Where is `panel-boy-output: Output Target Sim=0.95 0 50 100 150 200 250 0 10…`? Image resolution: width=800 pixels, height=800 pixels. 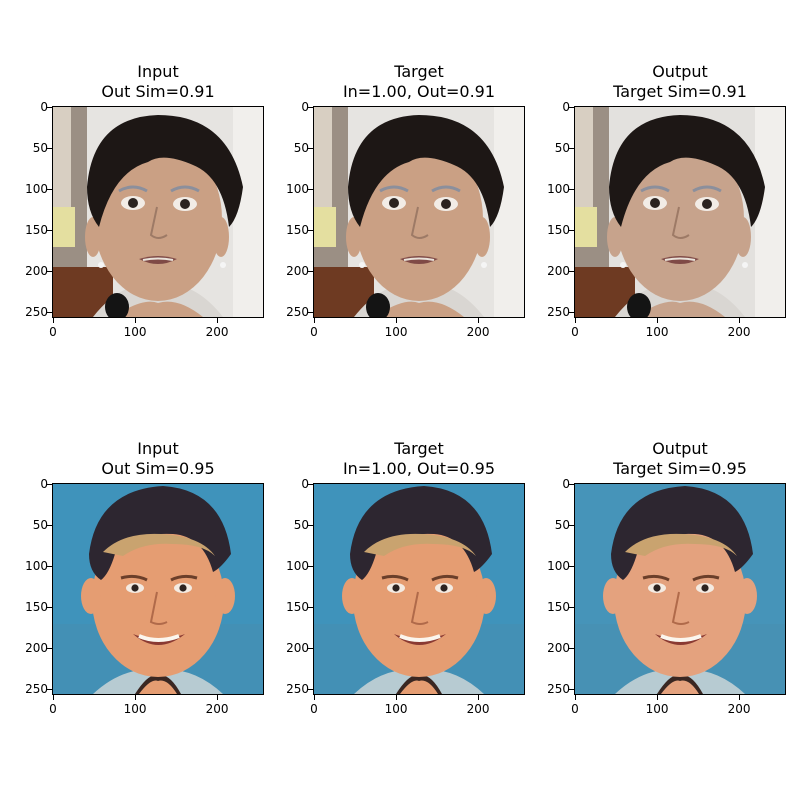
panel-boy-output: Output Target Sim=0.95 0 50 100 150 200 250 0 10… is located at coordinates (666, 577).